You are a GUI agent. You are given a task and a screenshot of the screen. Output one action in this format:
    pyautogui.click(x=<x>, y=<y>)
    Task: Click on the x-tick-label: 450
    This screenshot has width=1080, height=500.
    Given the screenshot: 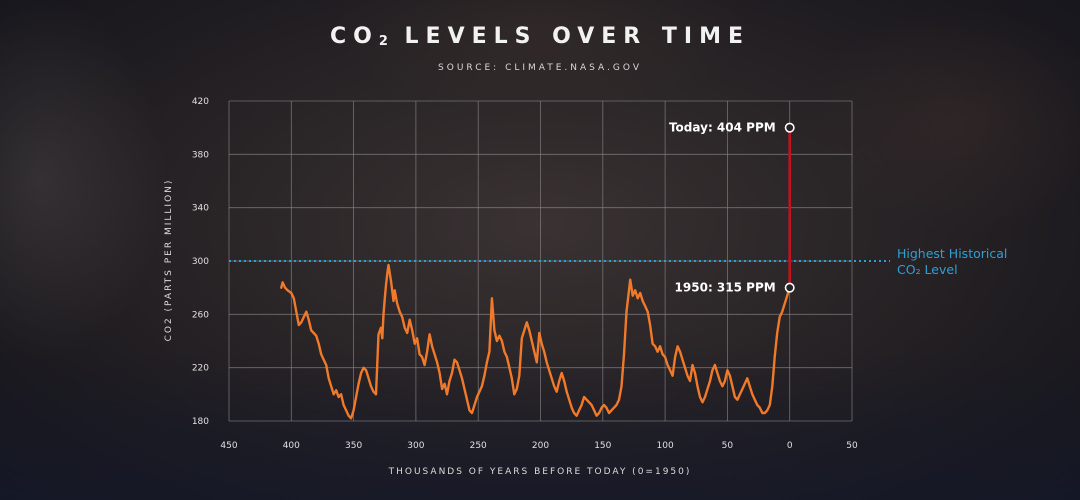 What is the action you would take?
    pyautogui.click(x=228, y=446)
    